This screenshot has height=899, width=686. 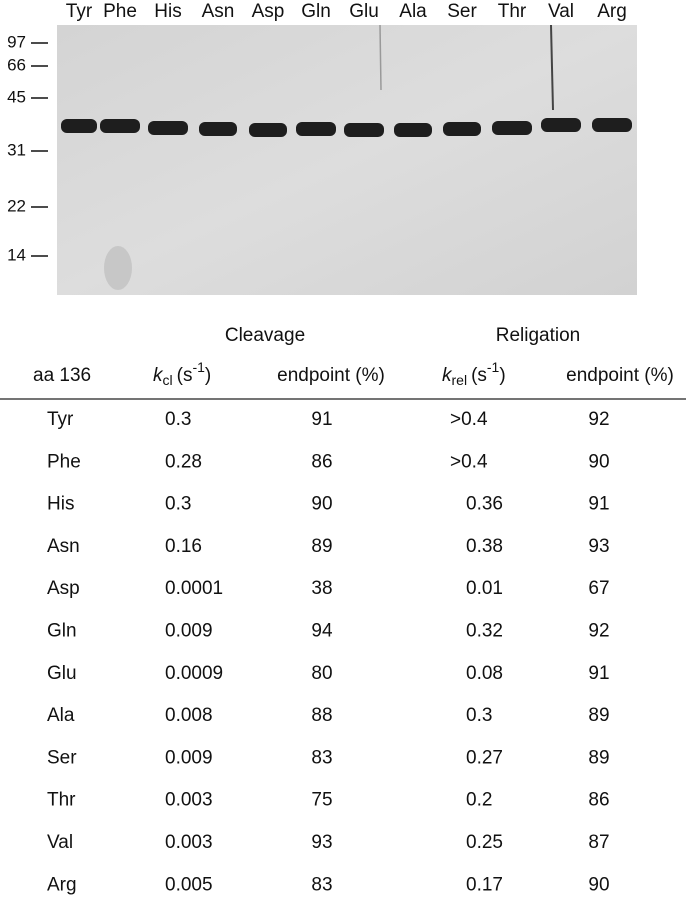 I want to click on marker-label: 97, so click(x=16, y=41).